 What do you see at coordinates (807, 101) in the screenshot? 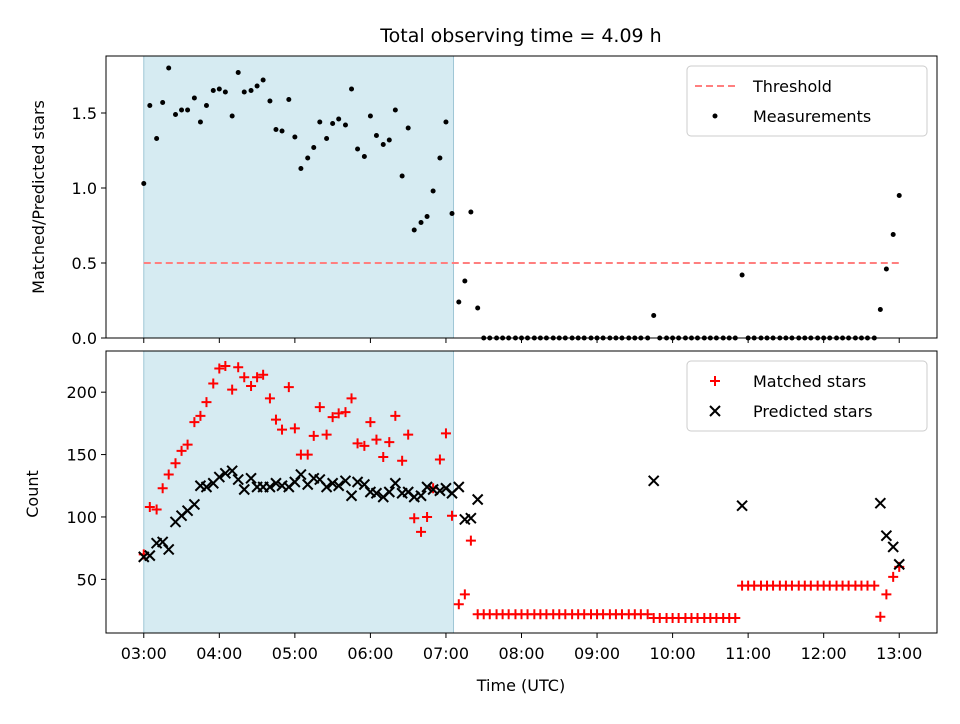
I see `legend: Threshold Measurements` at bounding box center [807, 101].